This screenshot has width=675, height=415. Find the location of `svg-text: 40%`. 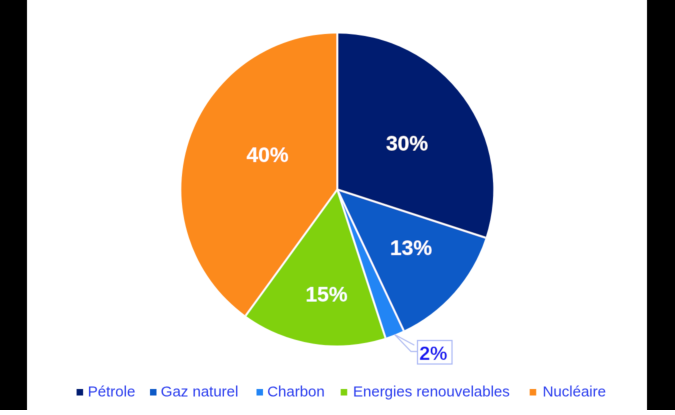

svg-text: 40% is located at coordinates (267, 155).